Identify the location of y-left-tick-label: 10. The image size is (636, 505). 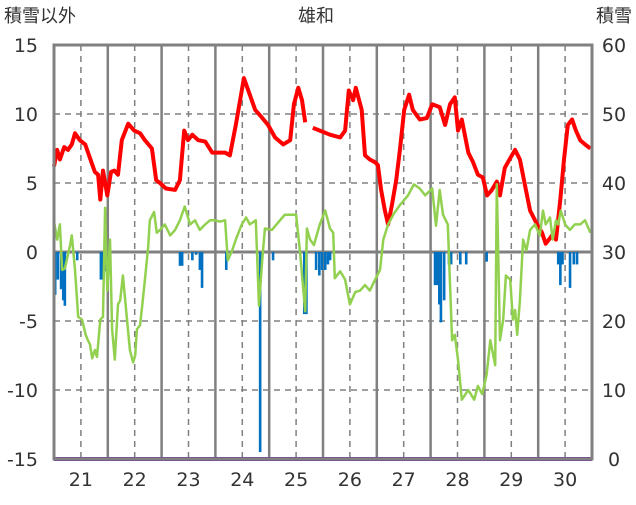
(26, 115).